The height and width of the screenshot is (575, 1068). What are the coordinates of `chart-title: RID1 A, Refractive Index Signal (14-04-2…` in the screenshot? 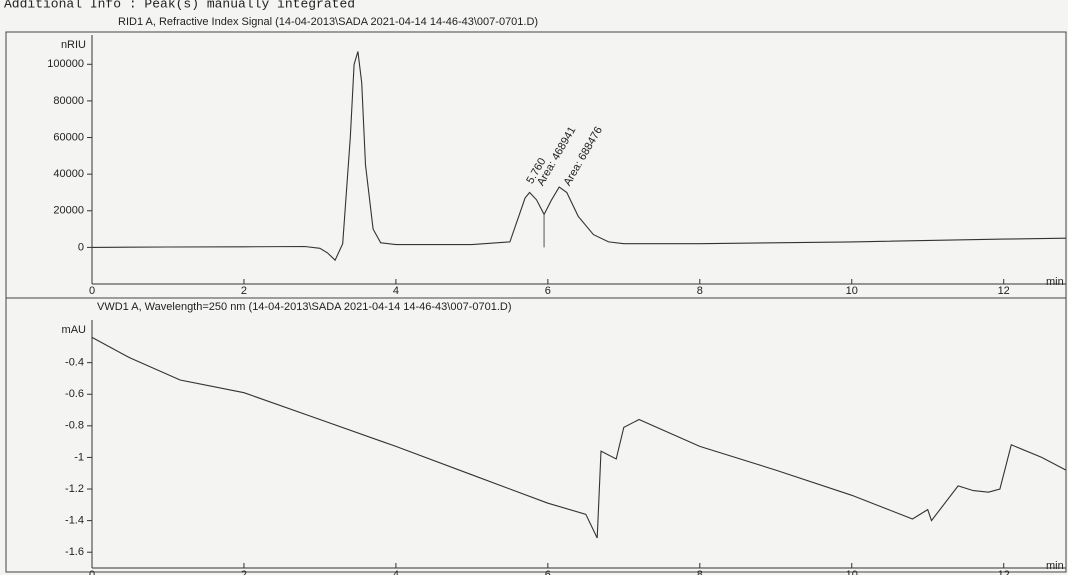 It's located at (328, 22).